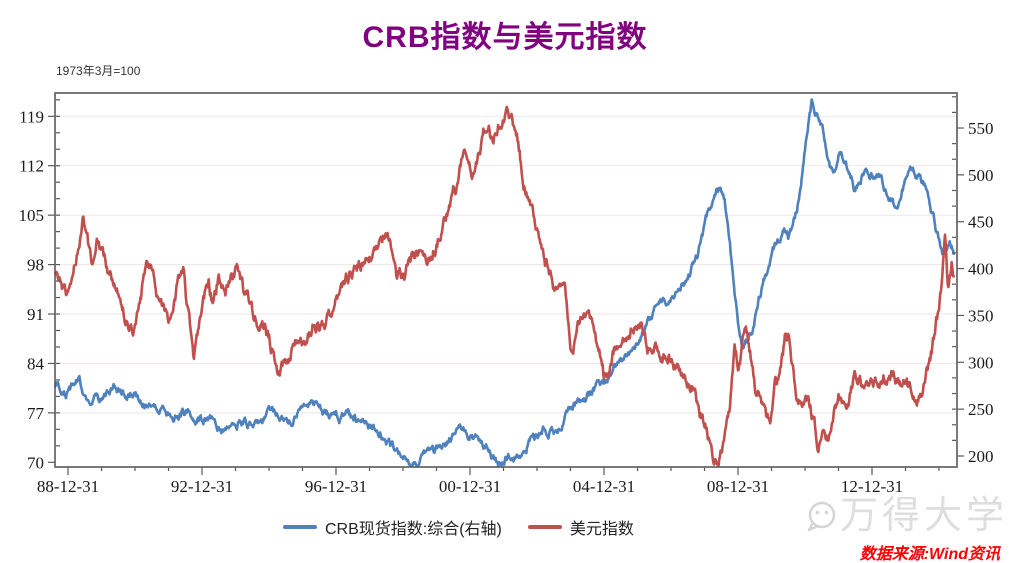 This screenshot has width=1010, height=563. Describe the element at coordinates (924, 516) in the screenshot. I see `watermark-text: 万得大学` at that location.